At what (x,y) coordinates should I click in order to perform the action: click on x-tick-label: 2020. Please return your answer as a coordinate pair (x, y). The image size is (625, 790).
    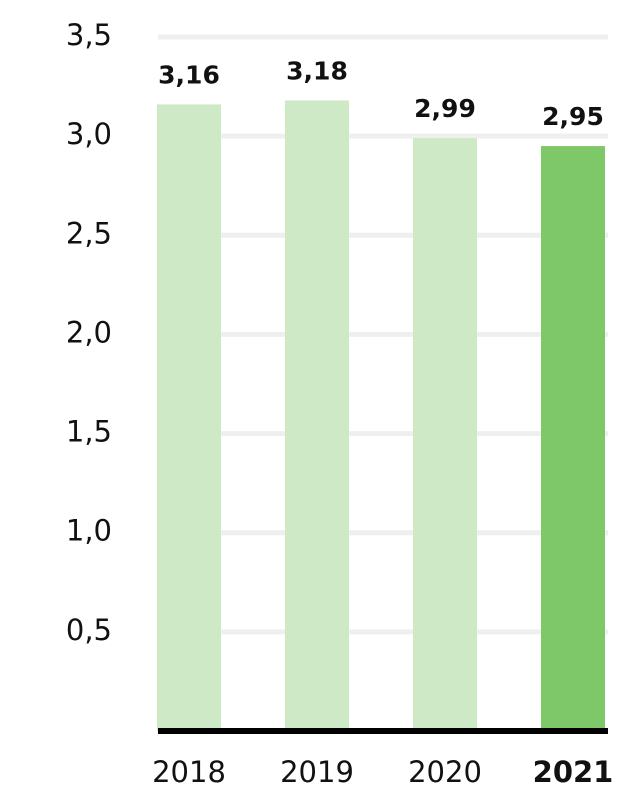
    Looking at the image, I should click on (445, 772).